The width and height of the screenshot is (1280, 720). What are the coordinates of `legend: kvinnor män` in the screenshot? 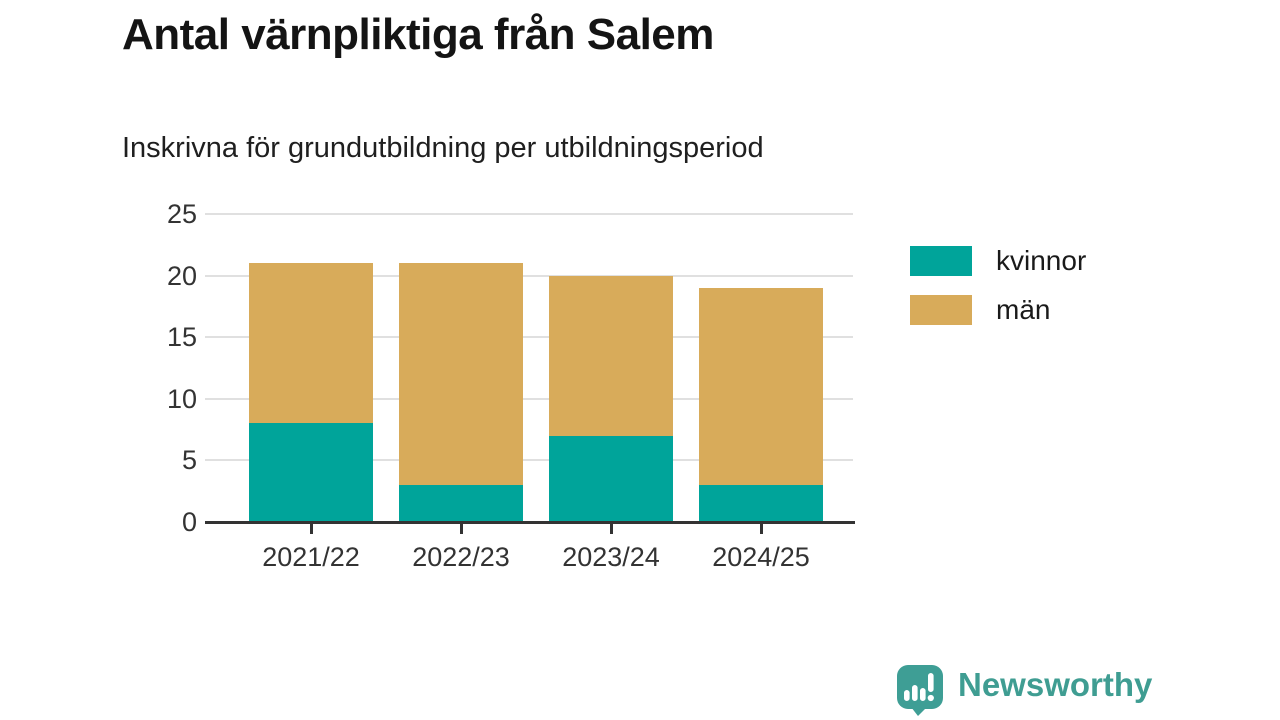 It's located at (998, 294).